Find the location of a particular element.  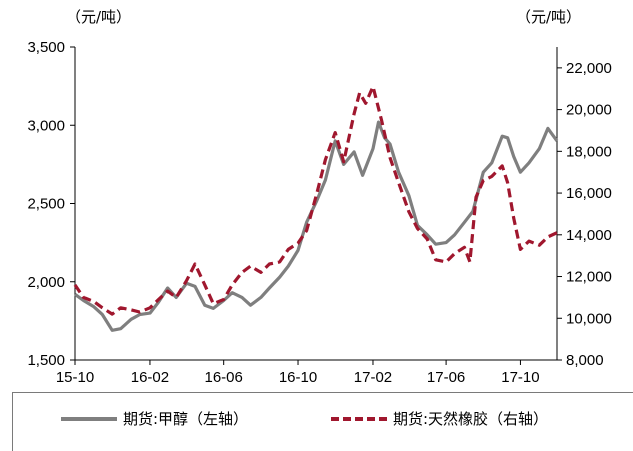

x-tick-label-3: 16-10 is located at coordinates (298, 377).